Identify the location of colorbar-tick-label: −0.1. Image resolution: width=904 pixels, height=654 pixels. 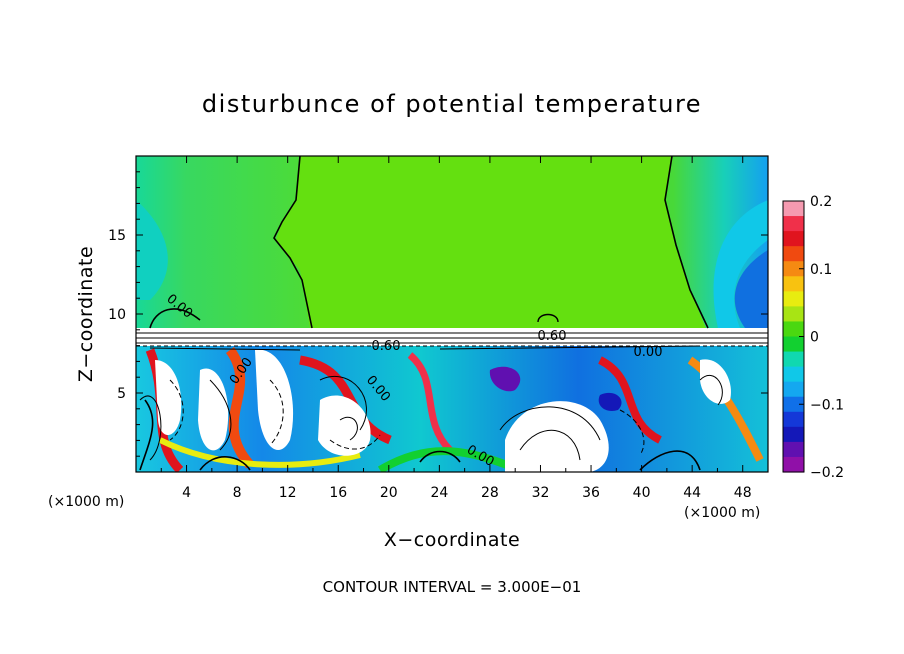
(827, 405).